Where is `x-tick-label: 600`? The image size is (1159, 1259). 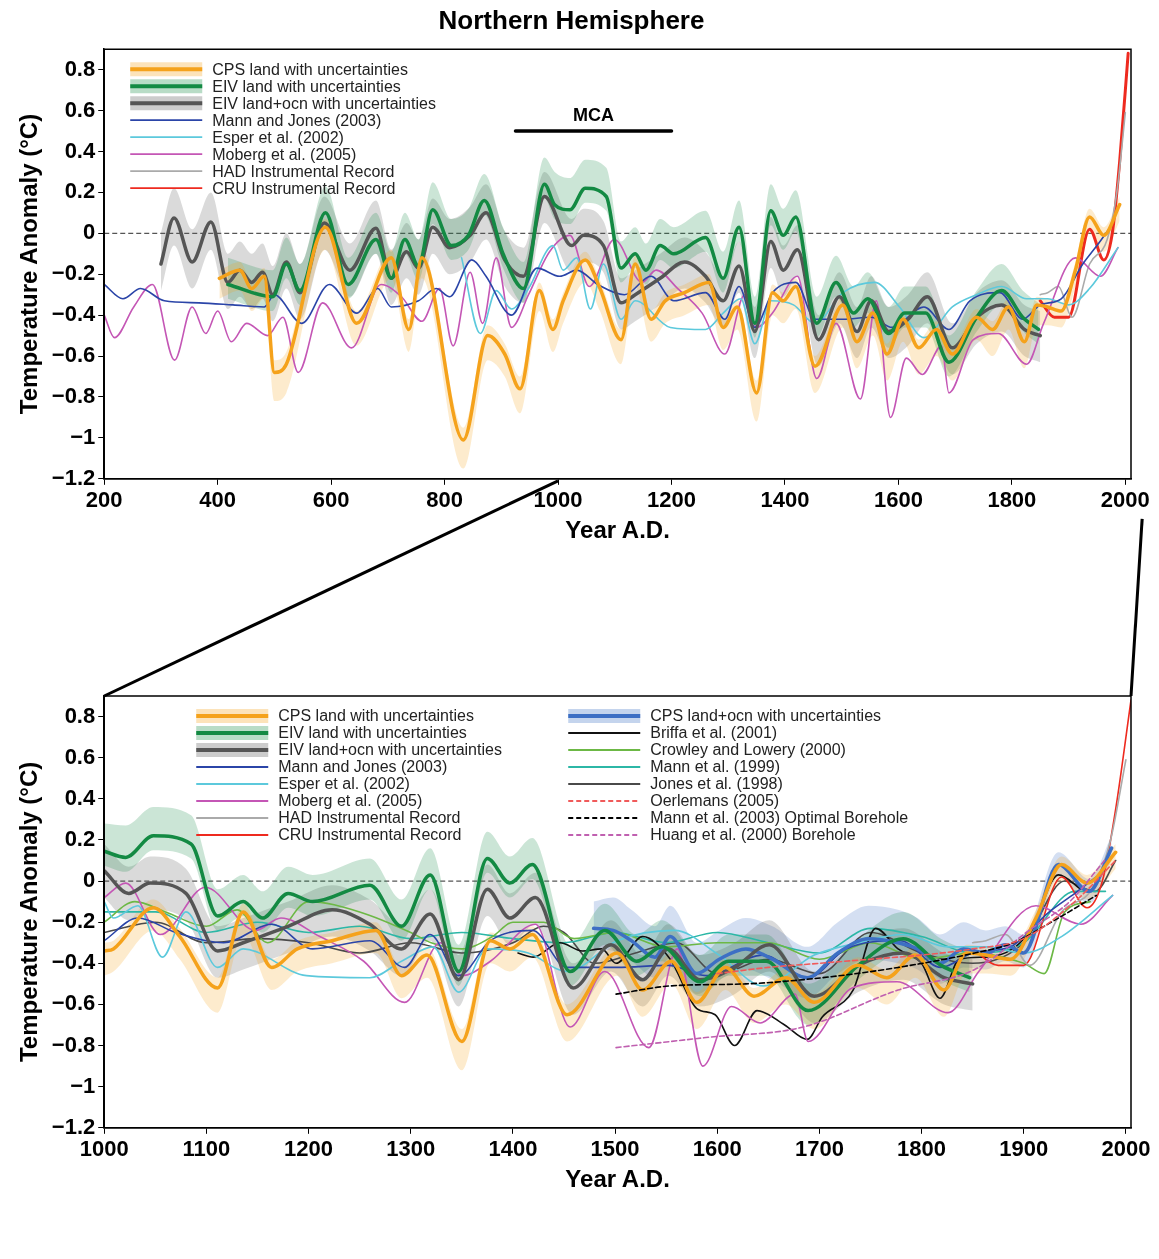
x-tick-label: 600 is located at coordinates (331, 500).